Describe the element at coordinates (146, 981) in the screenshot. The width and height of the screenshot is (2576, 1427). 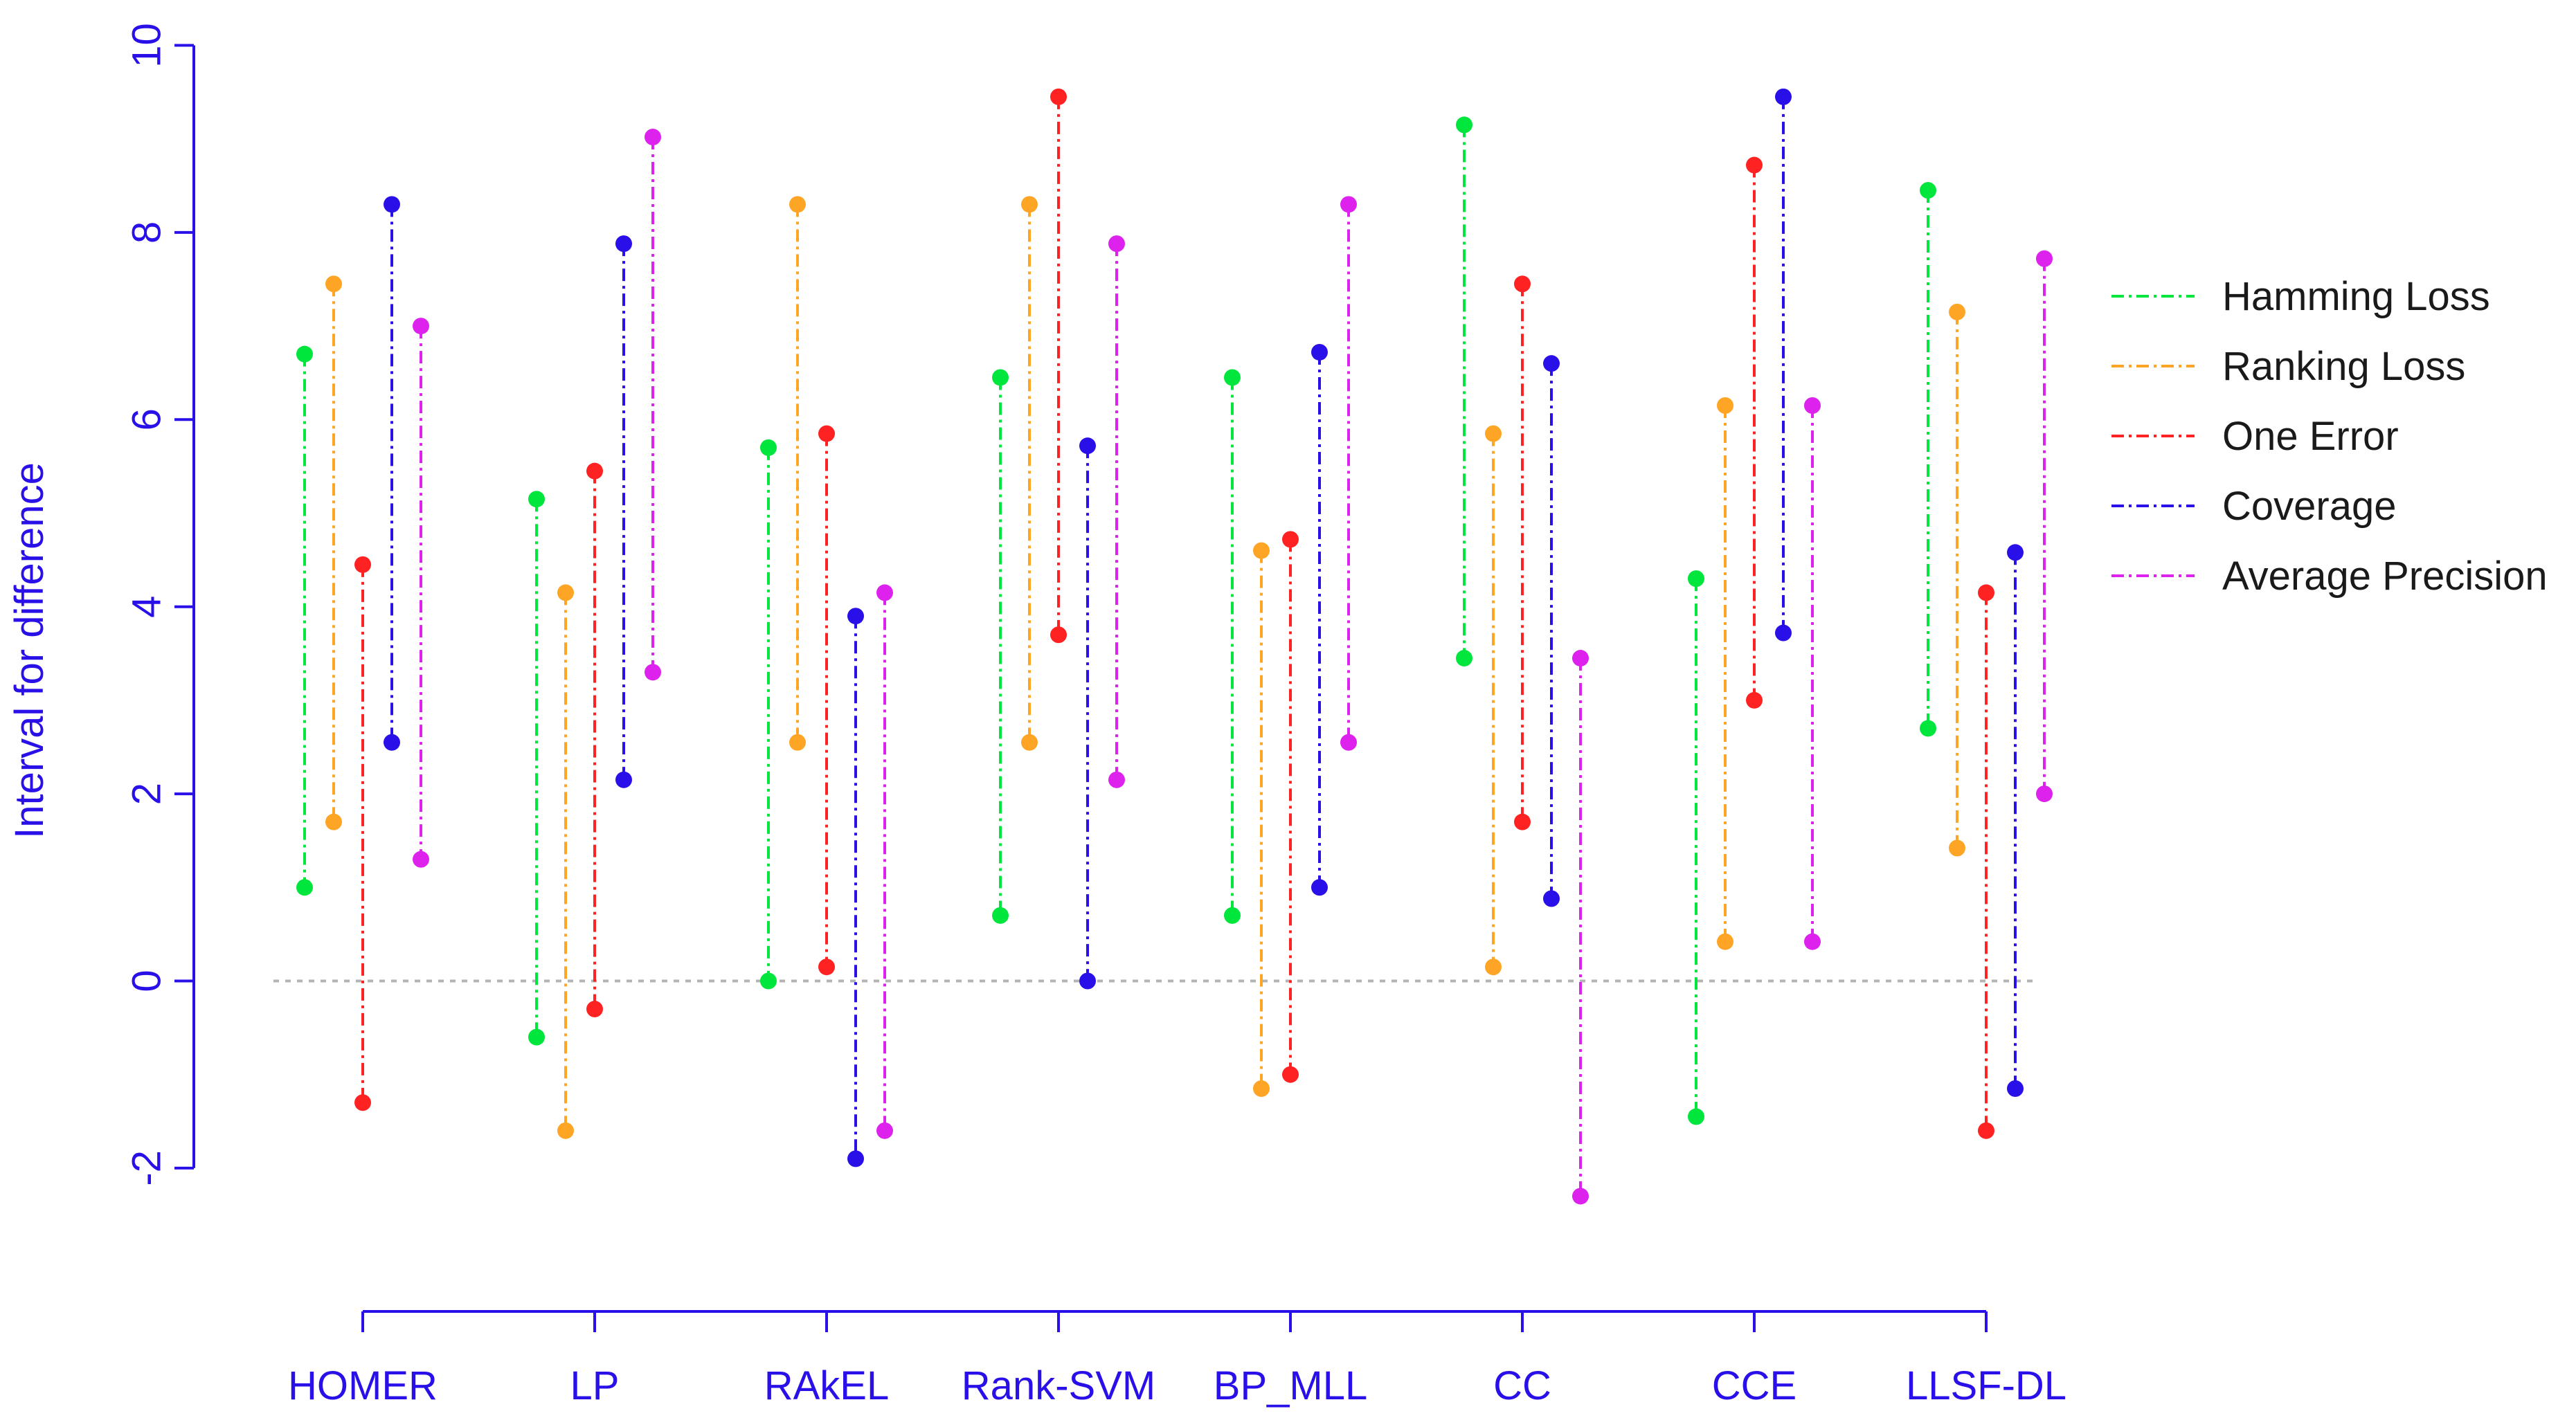
I see `y-tick-label: 0` at that location.